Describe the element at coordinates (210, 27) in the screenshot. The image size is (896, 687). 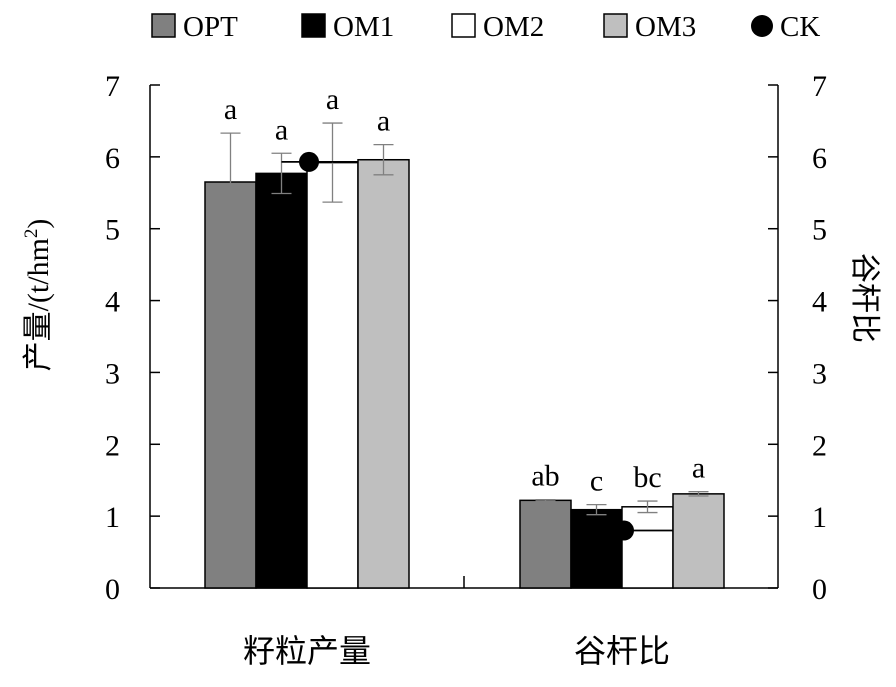
I see `legend-label-opt: OPT` at that location.